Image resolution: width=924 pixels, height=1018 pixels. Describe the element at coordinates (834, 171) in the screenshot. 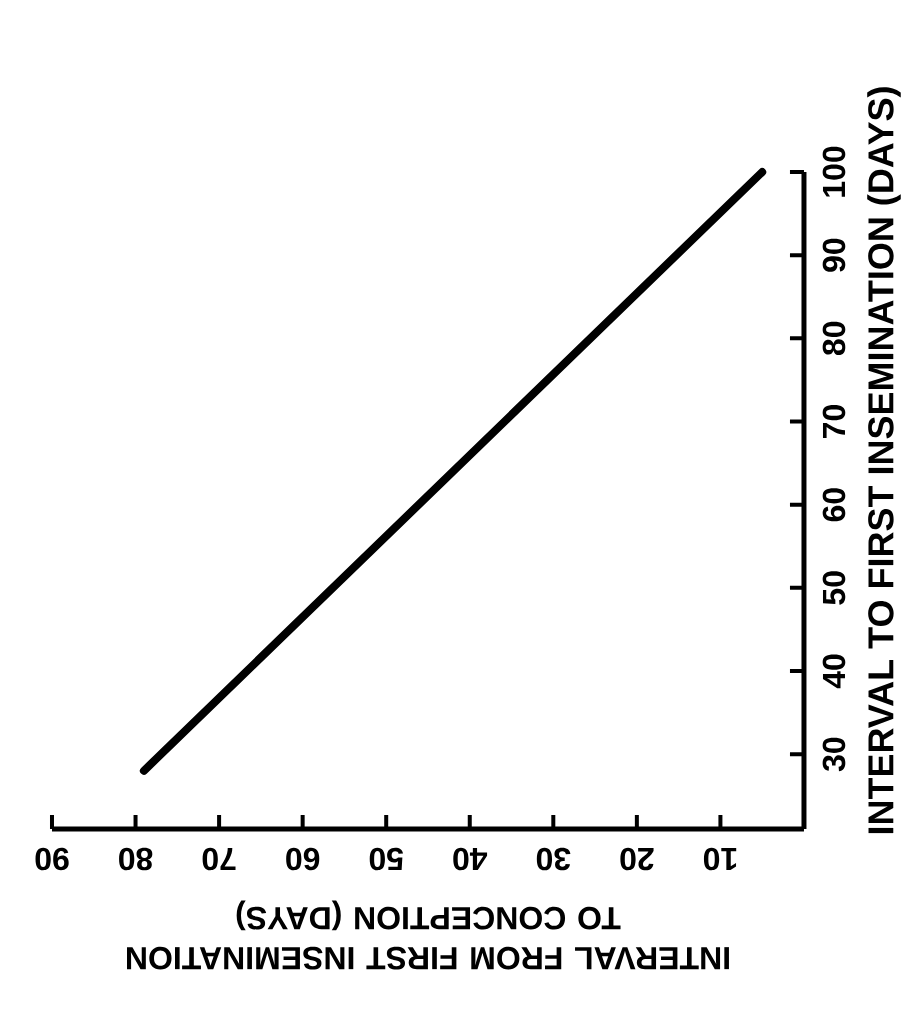

I see `y-tick-label: 100` at that location.